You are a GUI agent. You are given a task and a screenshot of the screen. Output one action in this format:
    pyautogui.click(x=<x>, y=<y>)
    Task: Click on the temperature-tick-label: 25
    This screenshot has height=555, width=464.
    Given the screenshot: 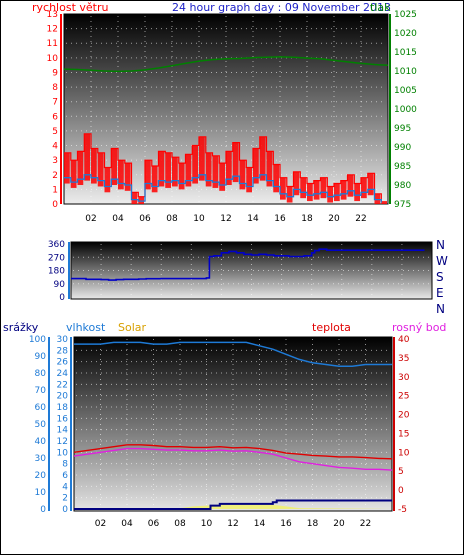 What is the action you would take?
    pyautogui.click(x=403, y=397)
    